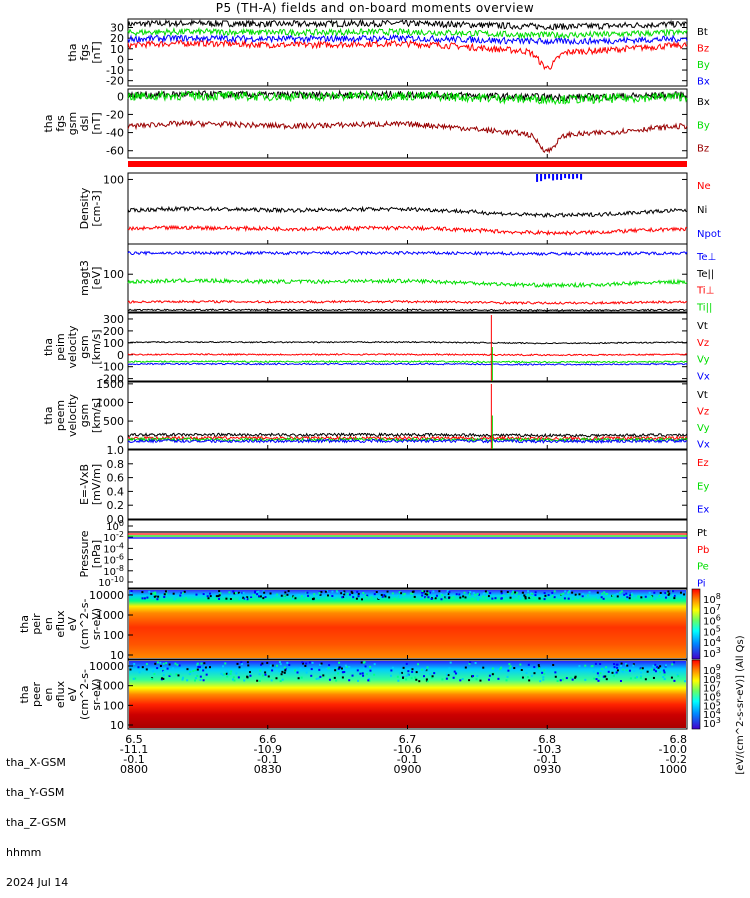  What do you see at coordinates (96, 694) in the screenshot?
I see `axis-label: sr-eV)` at bounding box center [96, 694].